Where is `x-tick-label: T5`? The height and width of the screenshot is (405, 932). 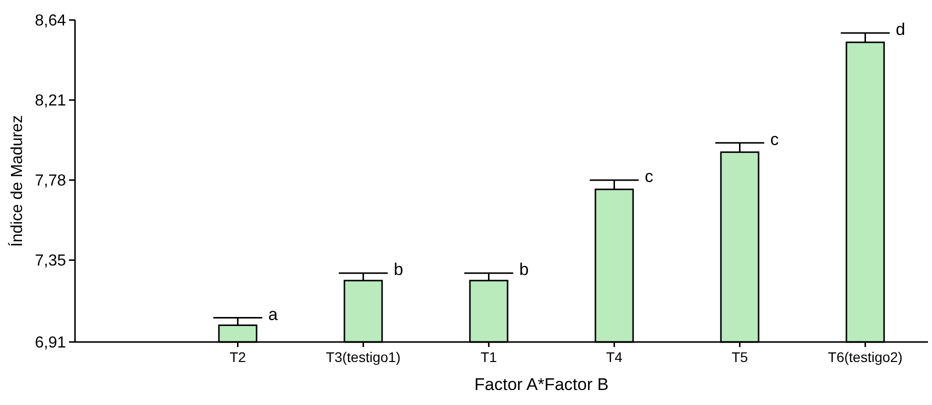
x-tick-label: T5 is located at coordinates (740, 357).